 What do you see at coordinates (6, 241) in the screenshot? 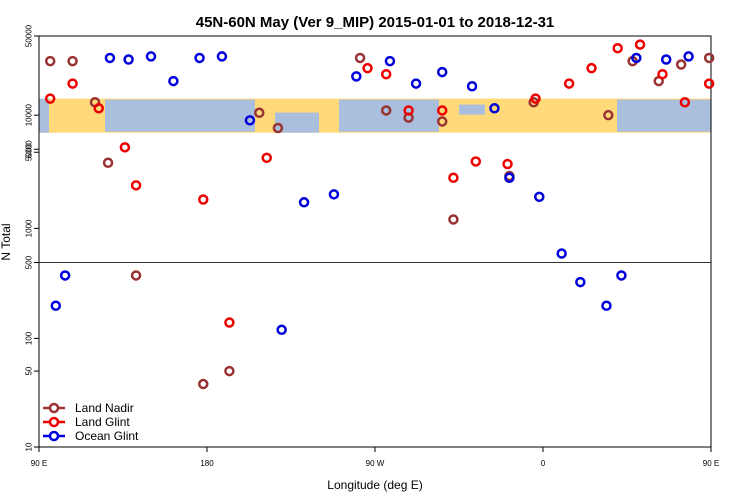
I see `y-axis-label: N Total` at bounding box center [6, 241].